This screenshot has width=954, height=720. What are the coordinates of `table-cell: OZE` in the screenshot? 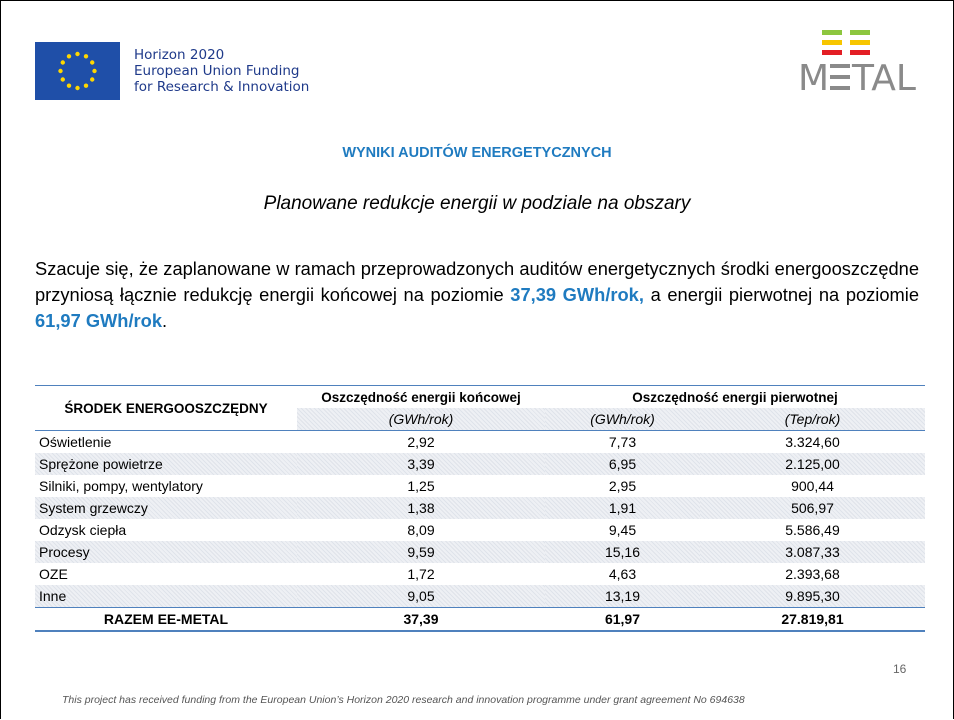 It's located at (53, 574).